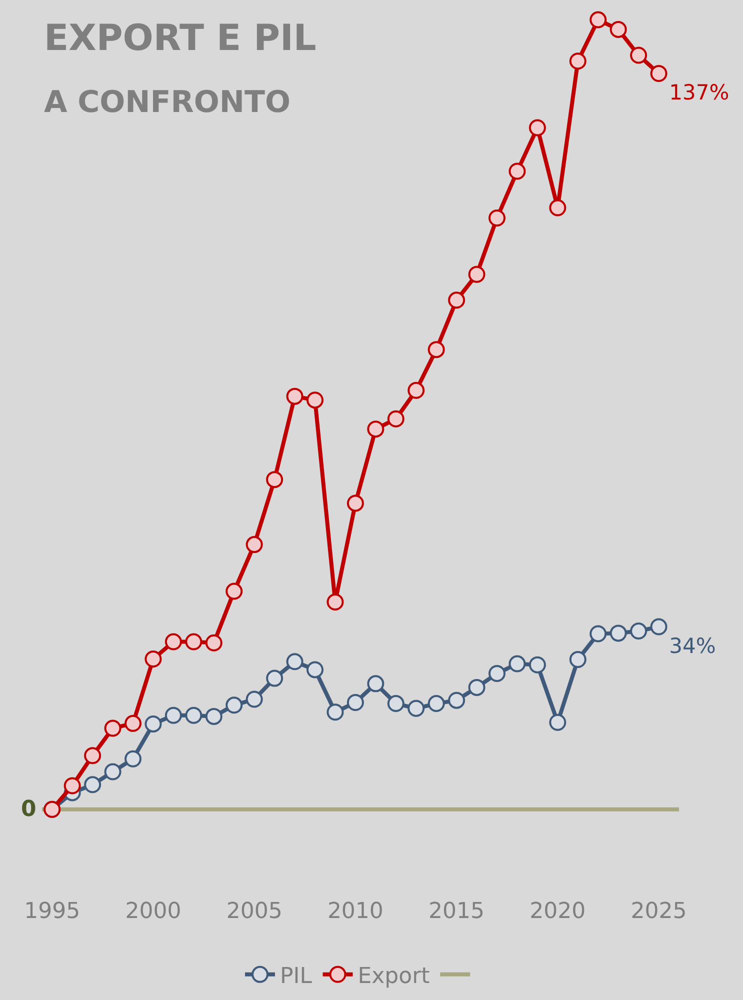 This screenshot has width=743, height=1000. I want to click on legend-label: Export, so click(394, 976).